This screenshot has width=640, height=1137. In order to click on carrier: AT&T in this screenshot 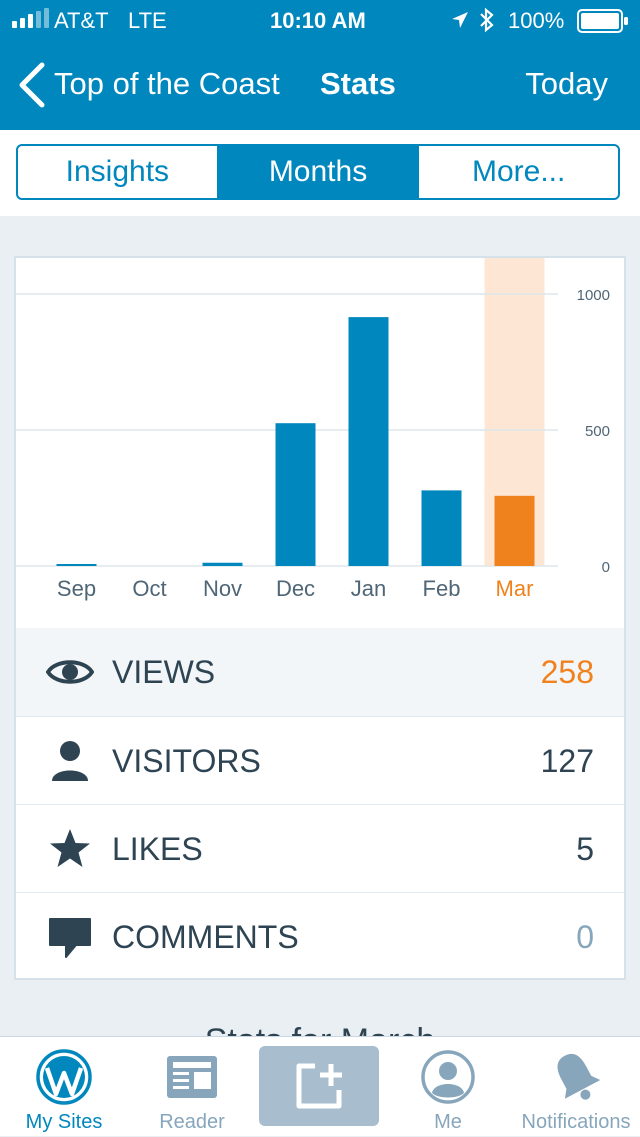, I will do `click(81, 20)`.